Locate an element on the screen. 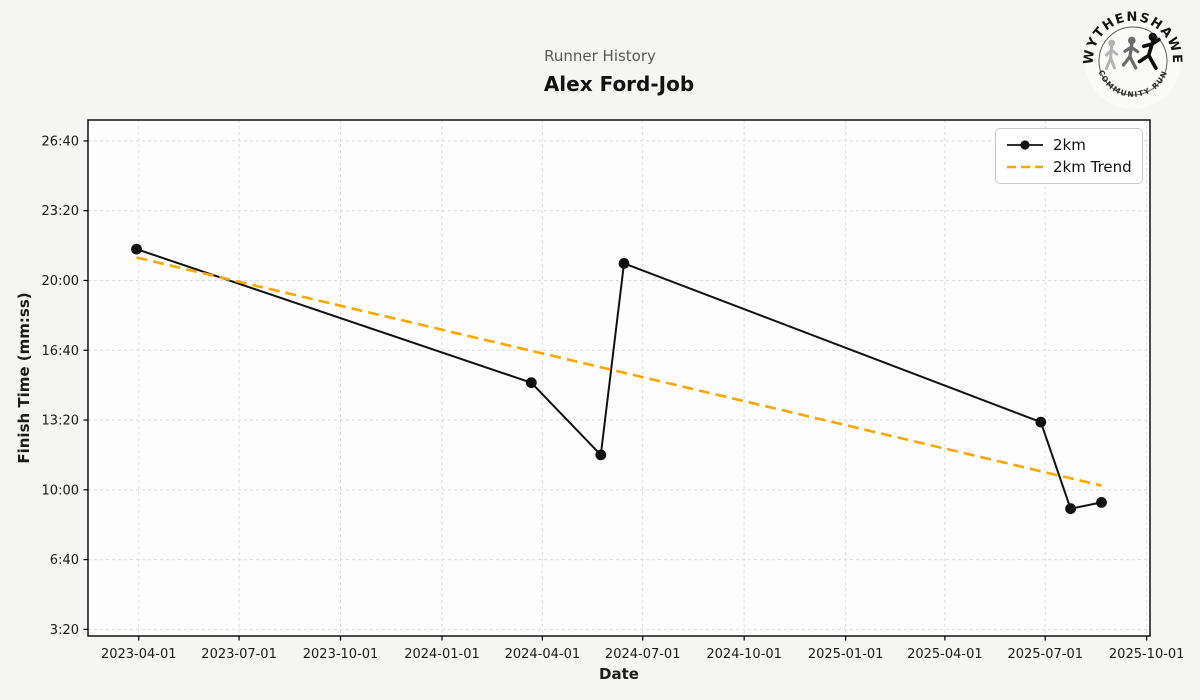 This screenshot has width=1200, height=700. y-tick-label: 13:20 is located at coordinates (60, 421).